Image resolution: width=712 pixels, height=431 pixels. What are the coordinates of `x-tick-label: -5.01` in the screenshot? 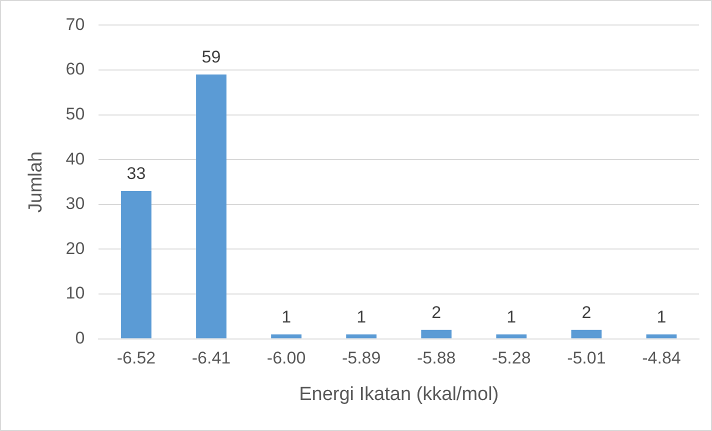 It's located at (586, 358).